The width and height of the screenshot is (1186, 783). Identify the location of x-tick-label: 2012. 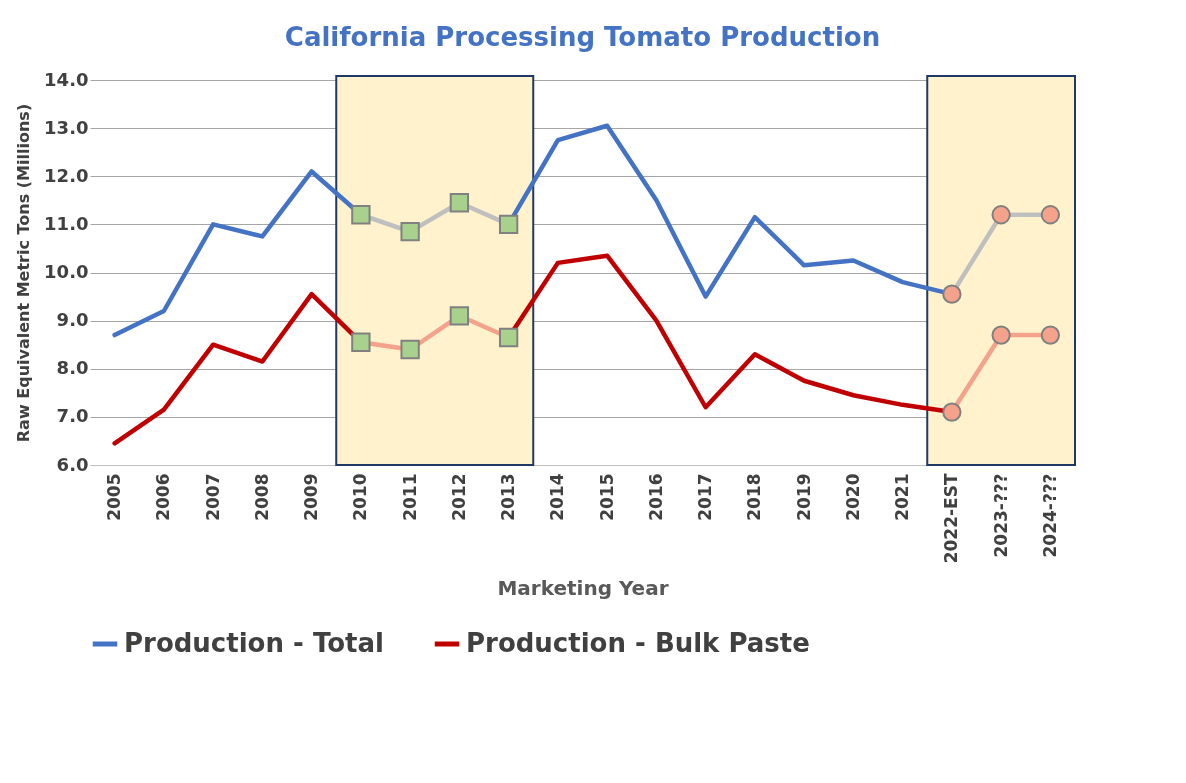
(458, 497).